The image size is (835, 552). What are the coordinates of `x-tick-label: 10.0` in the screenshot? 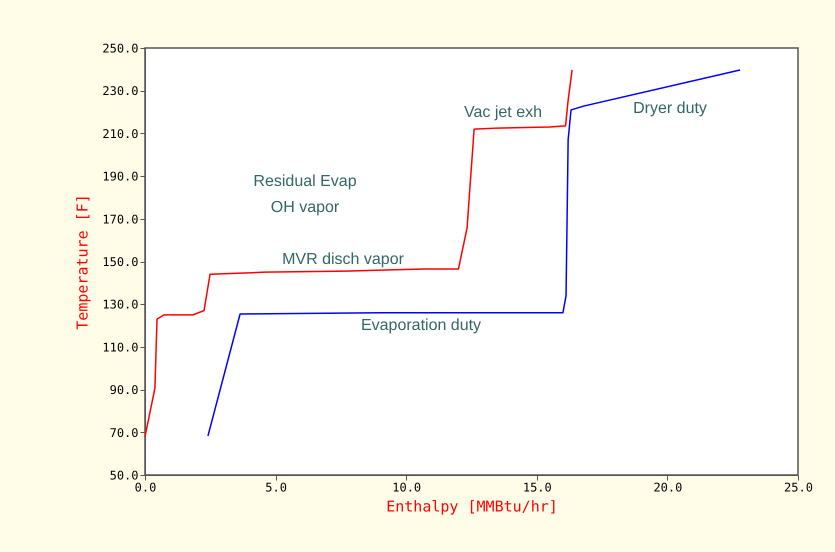 It's located at (407, 487).